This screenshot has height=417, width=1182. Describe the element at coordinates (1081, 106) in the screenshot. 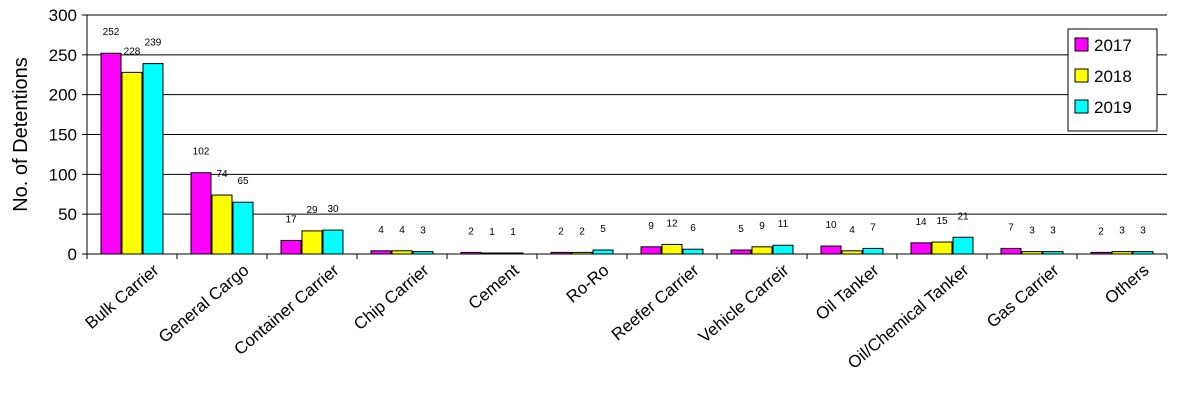

I see `legend-swatch-2019` at that location.